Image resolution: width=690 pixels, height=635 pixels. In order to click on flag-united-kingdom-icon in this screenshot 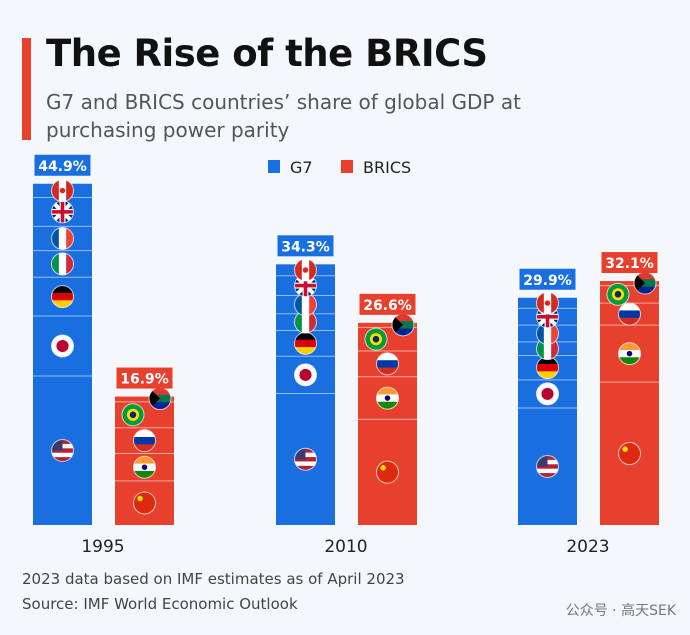, I will do `click(62, 212)`.